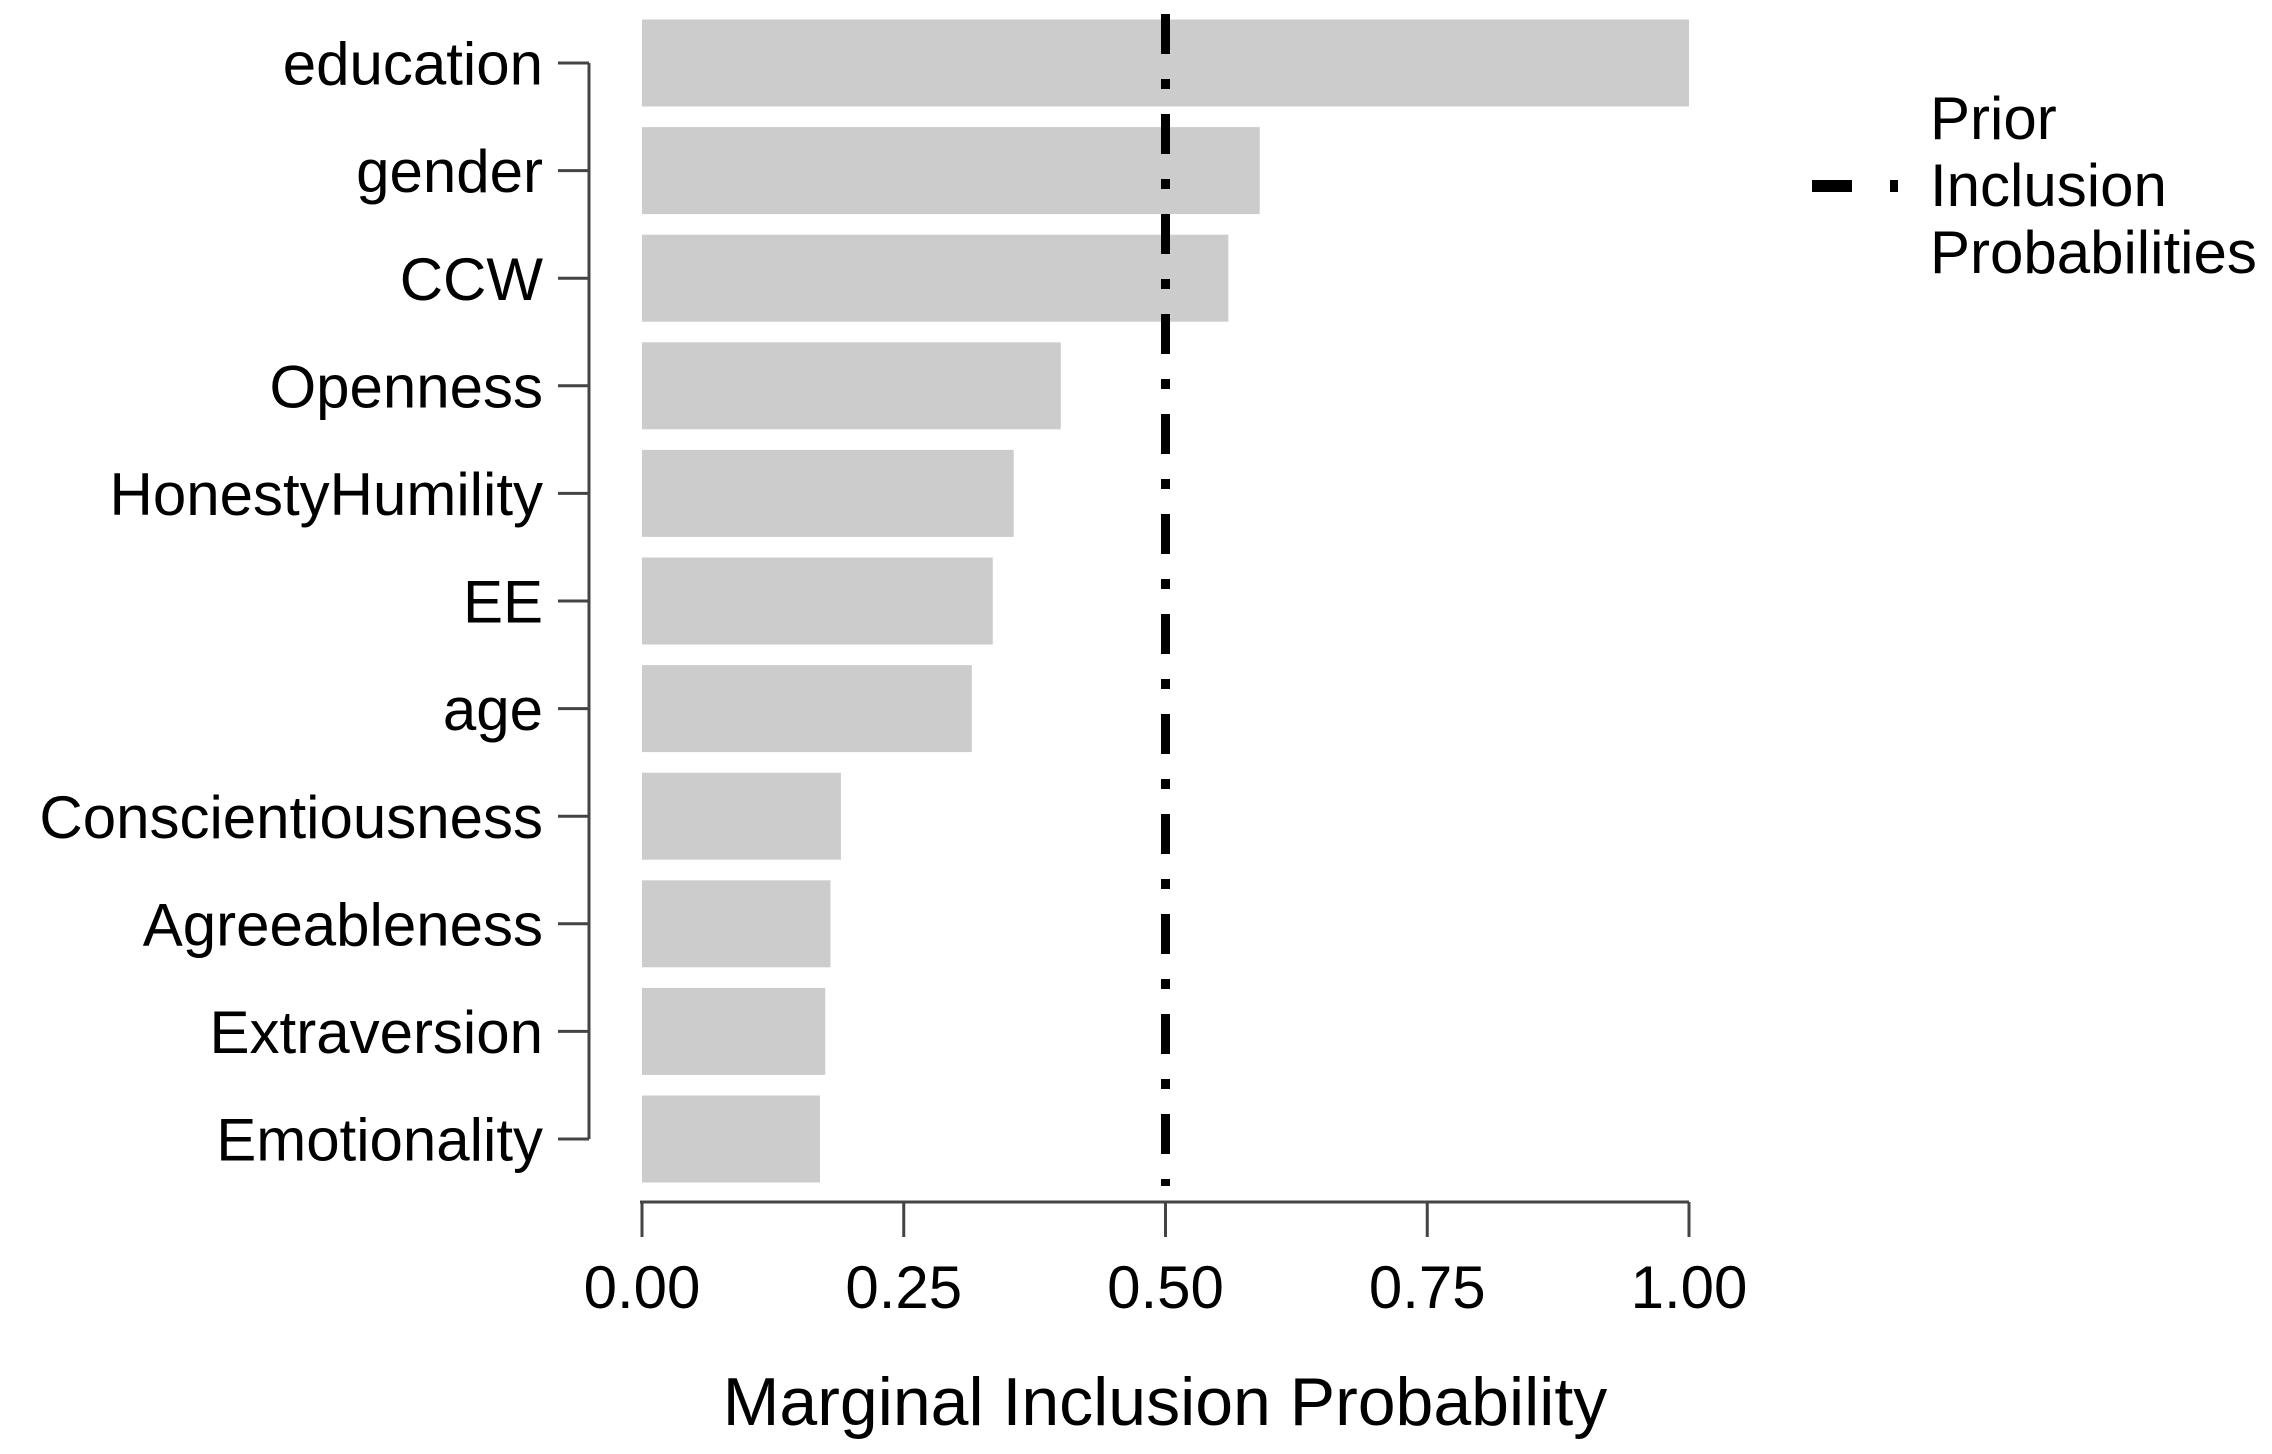 The height and width of the screenshot is (1454, 2272). What do you see at coordinates (951, 171) in the screenshot?
I see `bar-gender` at bounding box center [951, 171].